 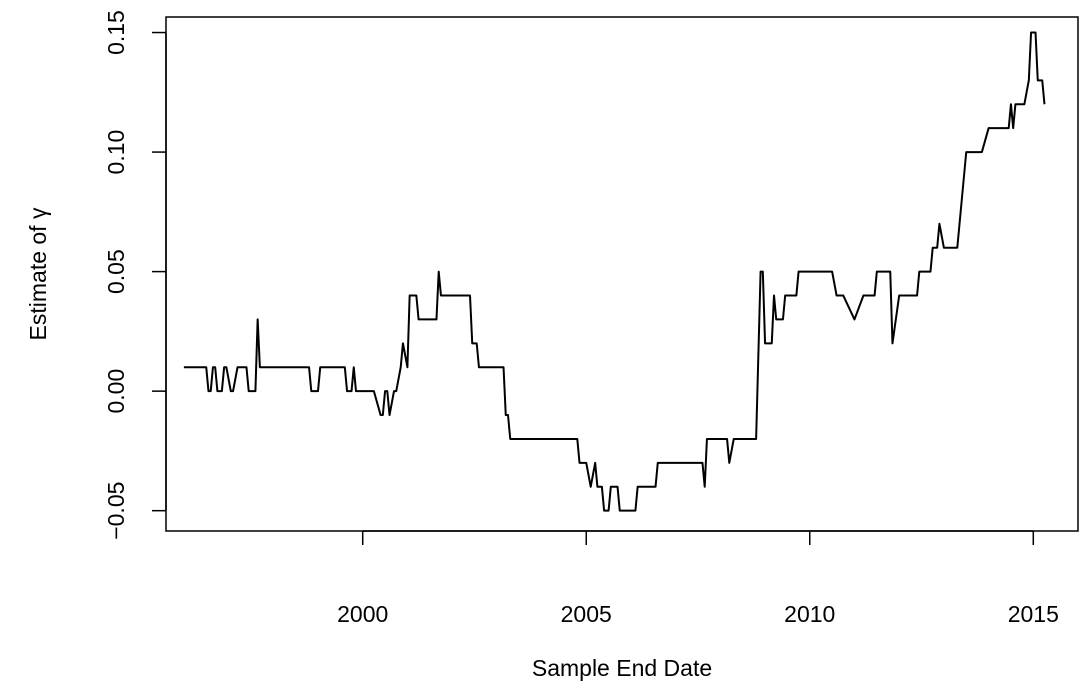 I want to click on y-tick-label: 0.00, so click(x=116, y=391).